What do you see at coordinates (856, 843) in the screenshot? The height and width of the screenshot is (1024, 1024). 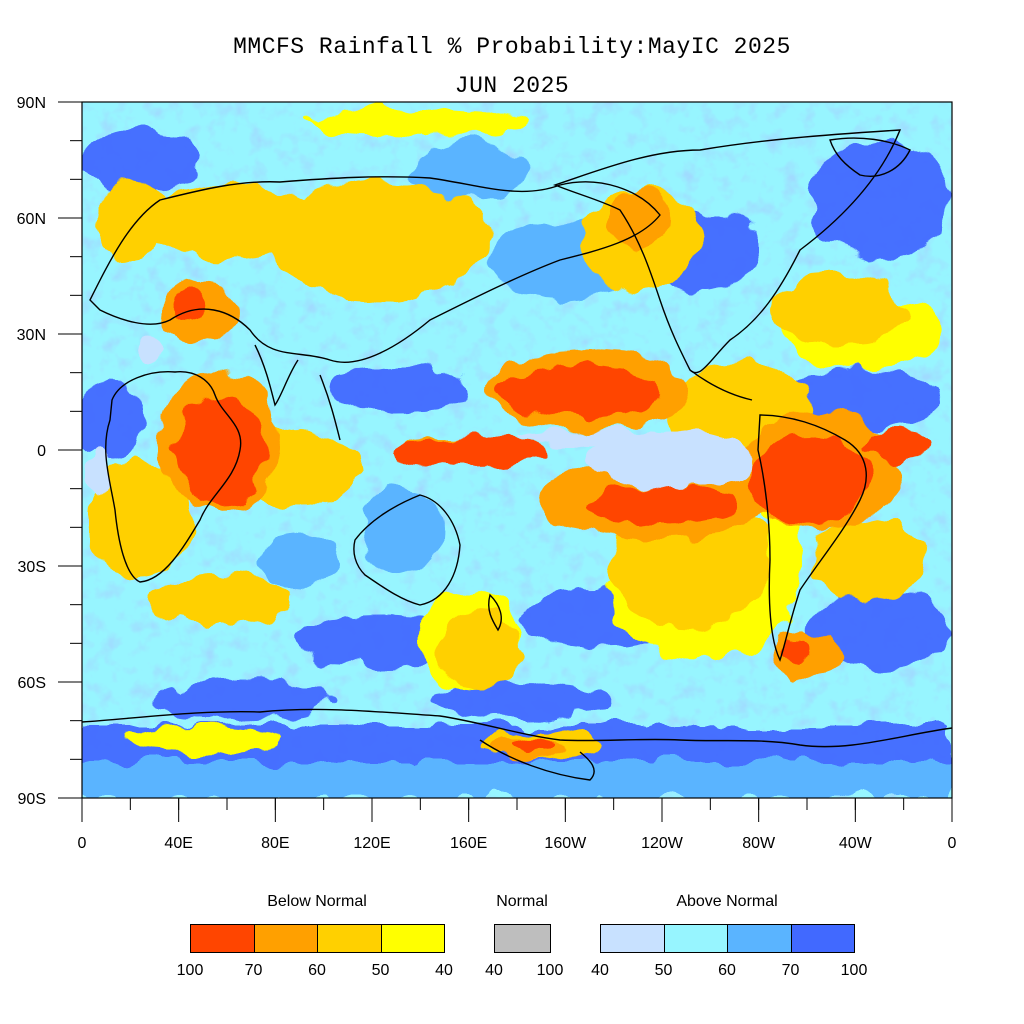 I see `lon-label: 40W` at bounding box center [856, 843].